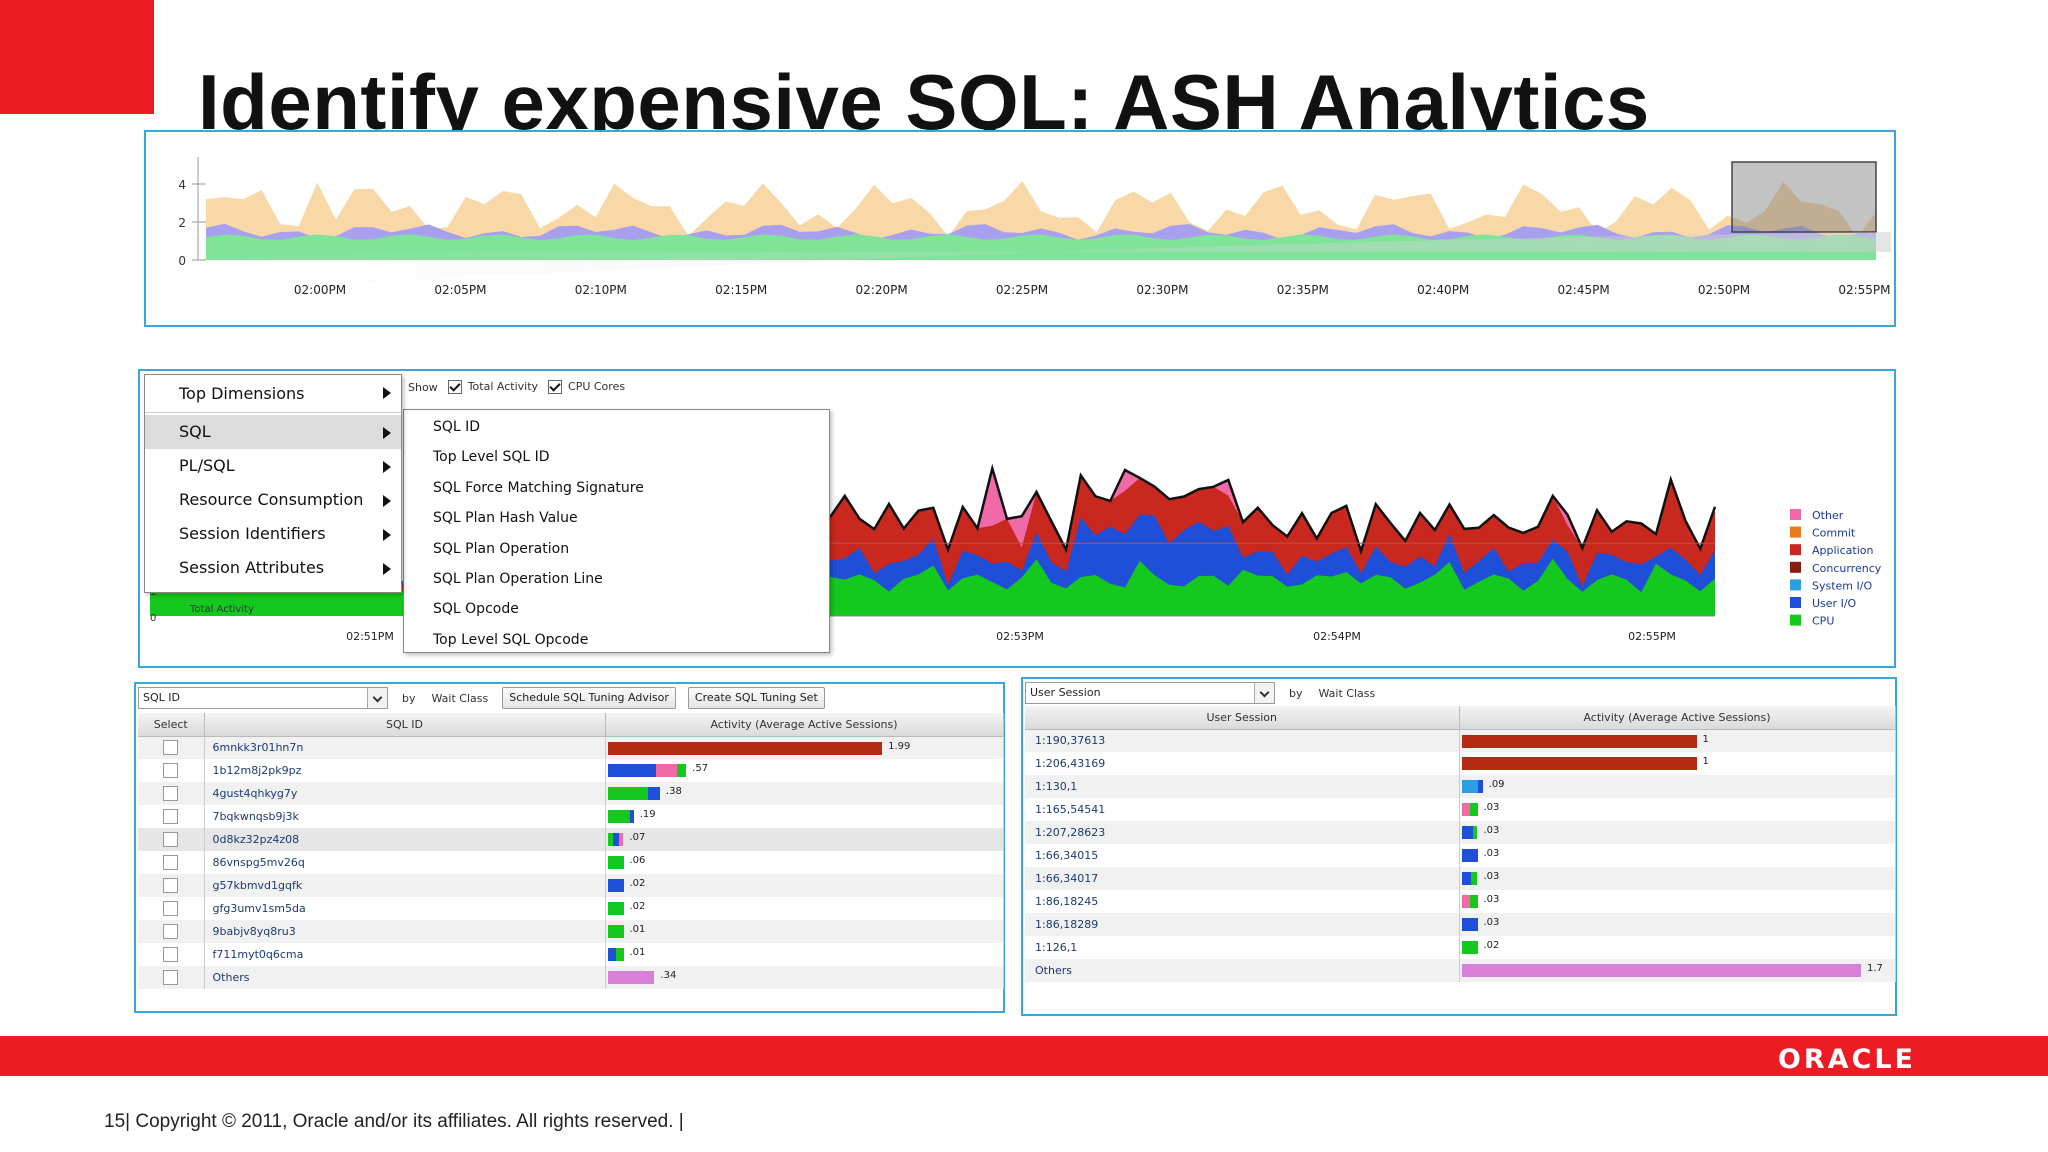  What do you see at coordinates (476, 609) in the screenshot?
I see `submenu-item-sql-opcode: SQL Opcode` at bounding box center [476, 609].